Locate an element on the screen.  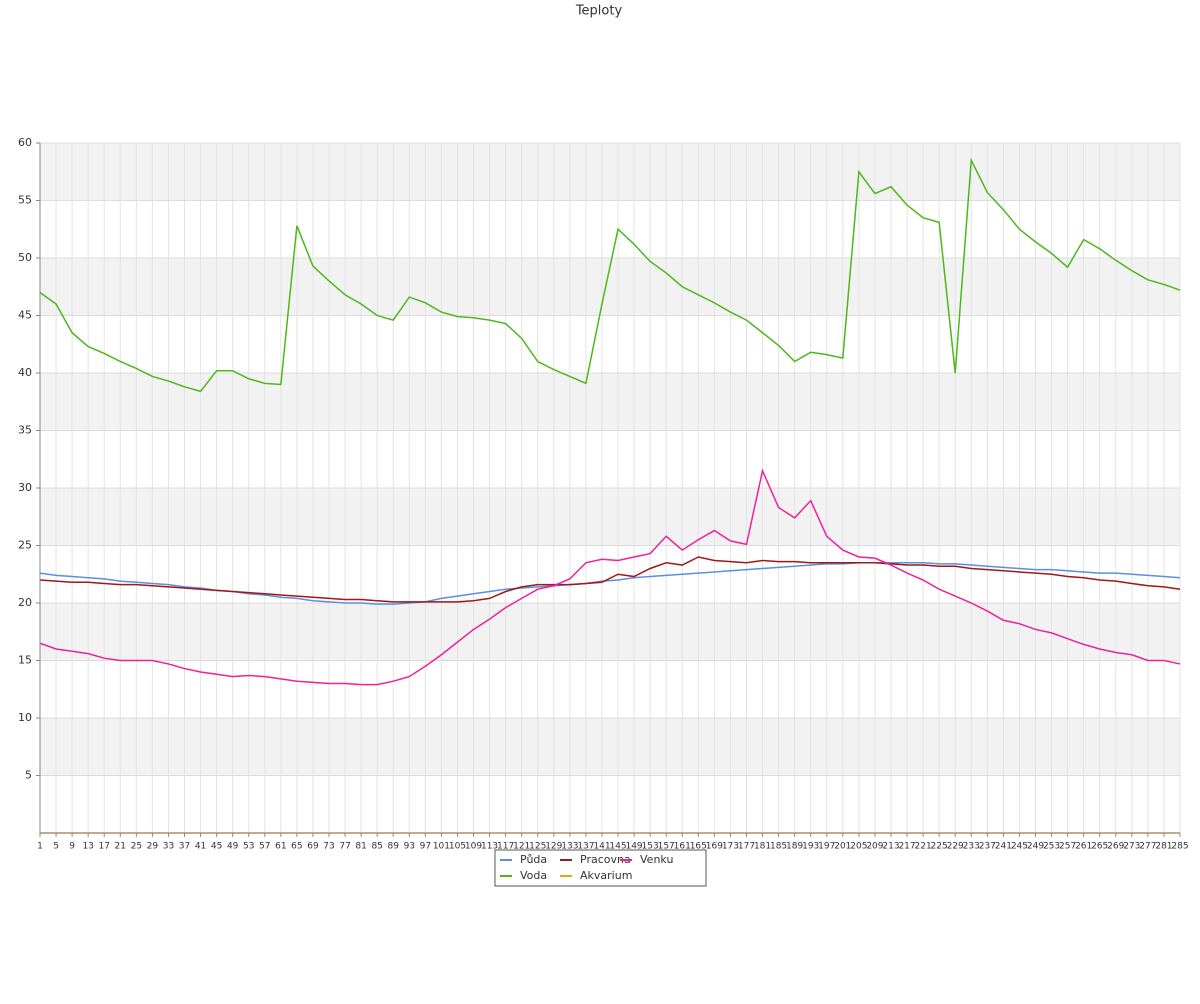
y-tick-label: 15 is located at coordinates (25, 660).